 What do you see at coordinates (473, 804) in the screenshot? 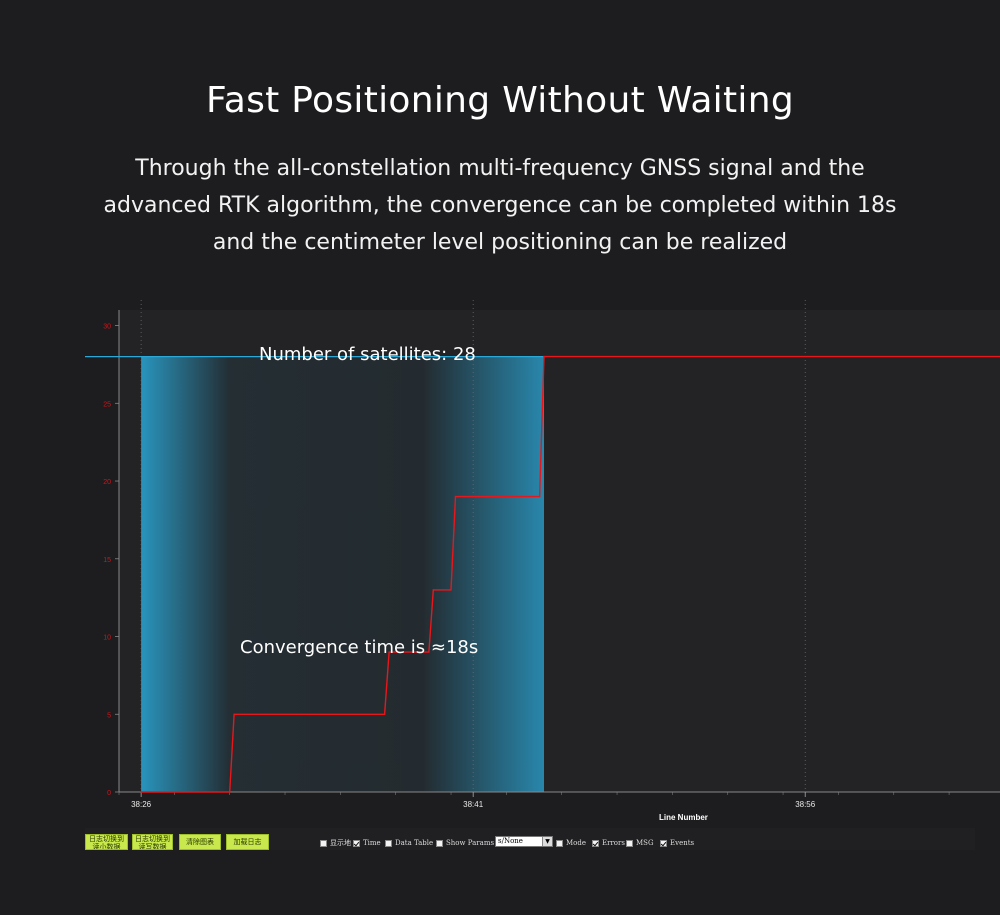
I see `x-tick-label: 38:41` at bounding box center [473, 804].